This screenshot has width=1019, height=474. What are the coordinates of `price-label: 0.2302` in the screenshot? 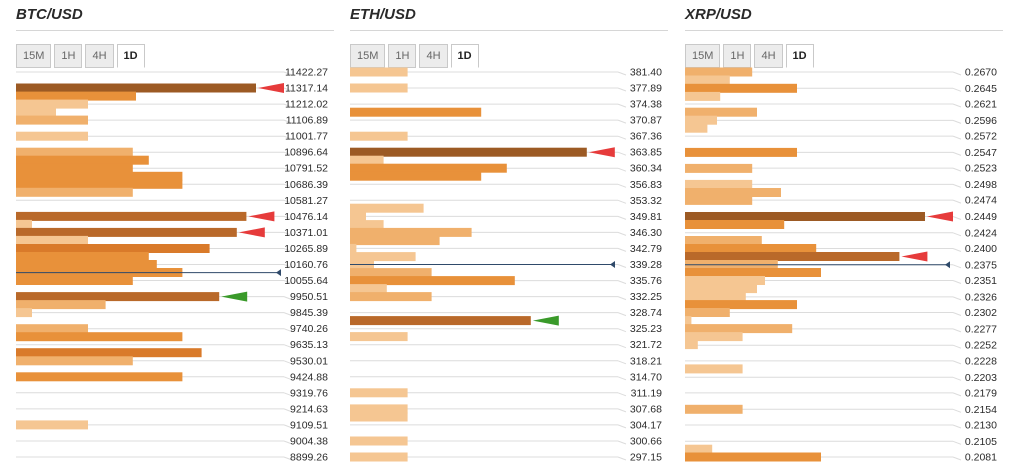 It's located at (981, 313).